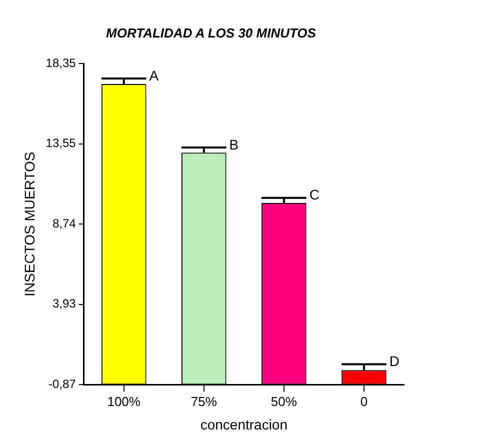 The width and height of the screenshot is (482, 447). What do you see at coordinates (61, 143) in the screenshot?
I see `y-tick-label: 13,55` at bounding box center [61, 143].